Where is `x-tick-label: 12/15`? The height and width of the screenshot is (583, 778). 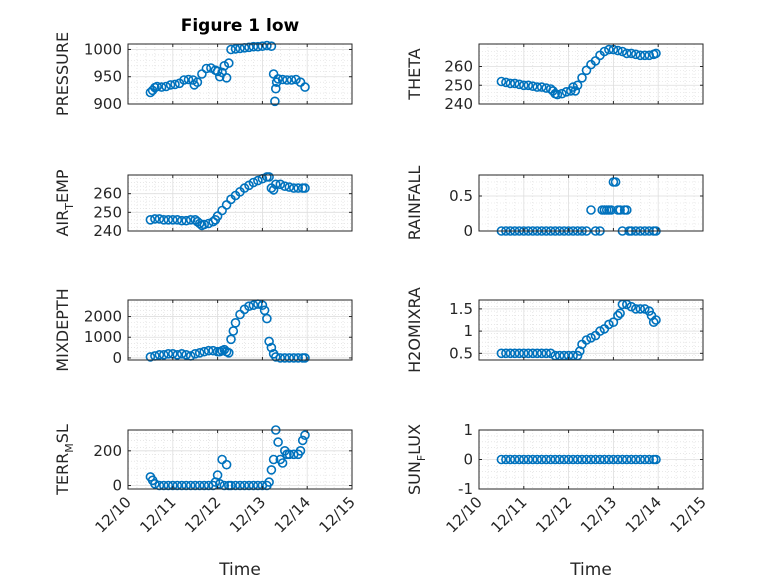
x-tick-label: 12/15 is located at coordinates (337, 514).